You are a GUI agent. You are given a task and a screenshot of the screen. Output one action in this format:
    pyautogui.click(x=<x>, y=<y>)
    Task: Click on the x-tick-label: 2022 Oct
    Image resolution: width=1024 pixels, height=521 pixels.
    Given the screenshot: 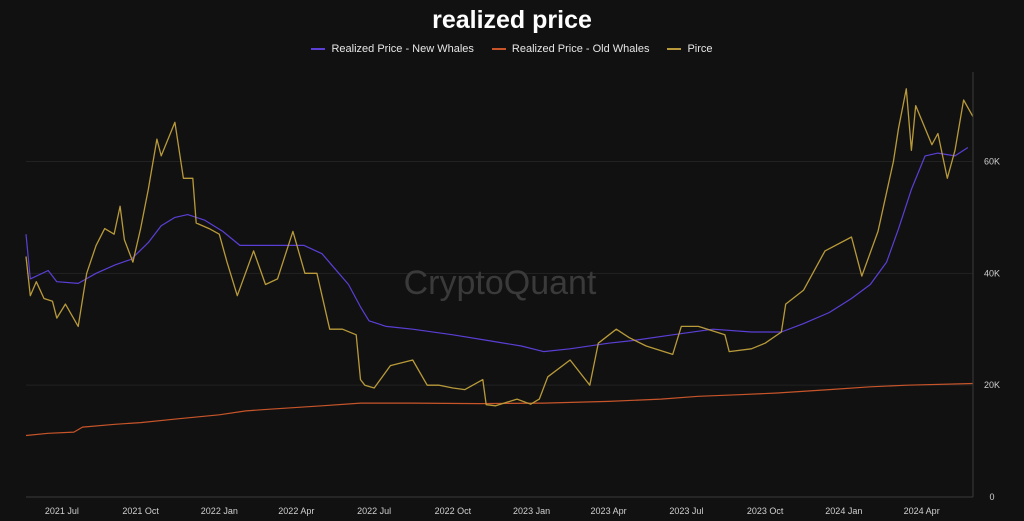 What is the action you would take?
    pyautogui.click(x=453, y=511)
    